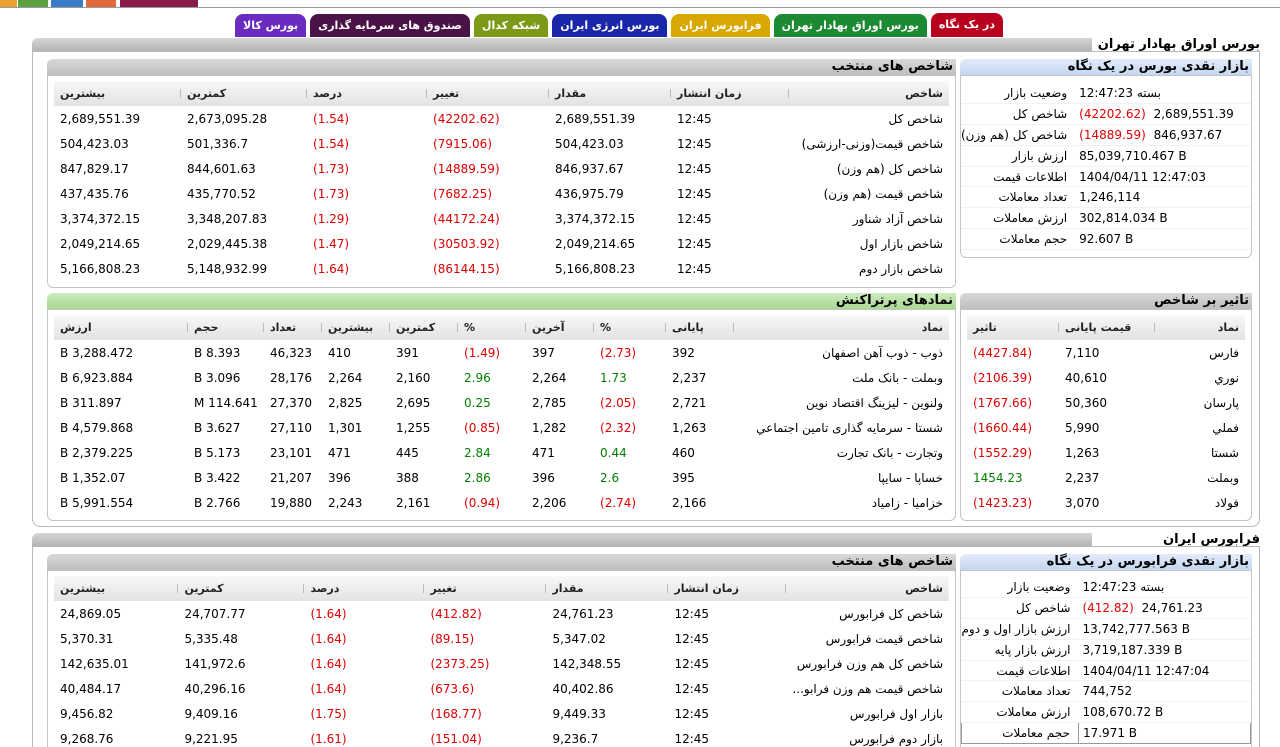  I want to click on column-header: تاثیر, so click(1013, 327).